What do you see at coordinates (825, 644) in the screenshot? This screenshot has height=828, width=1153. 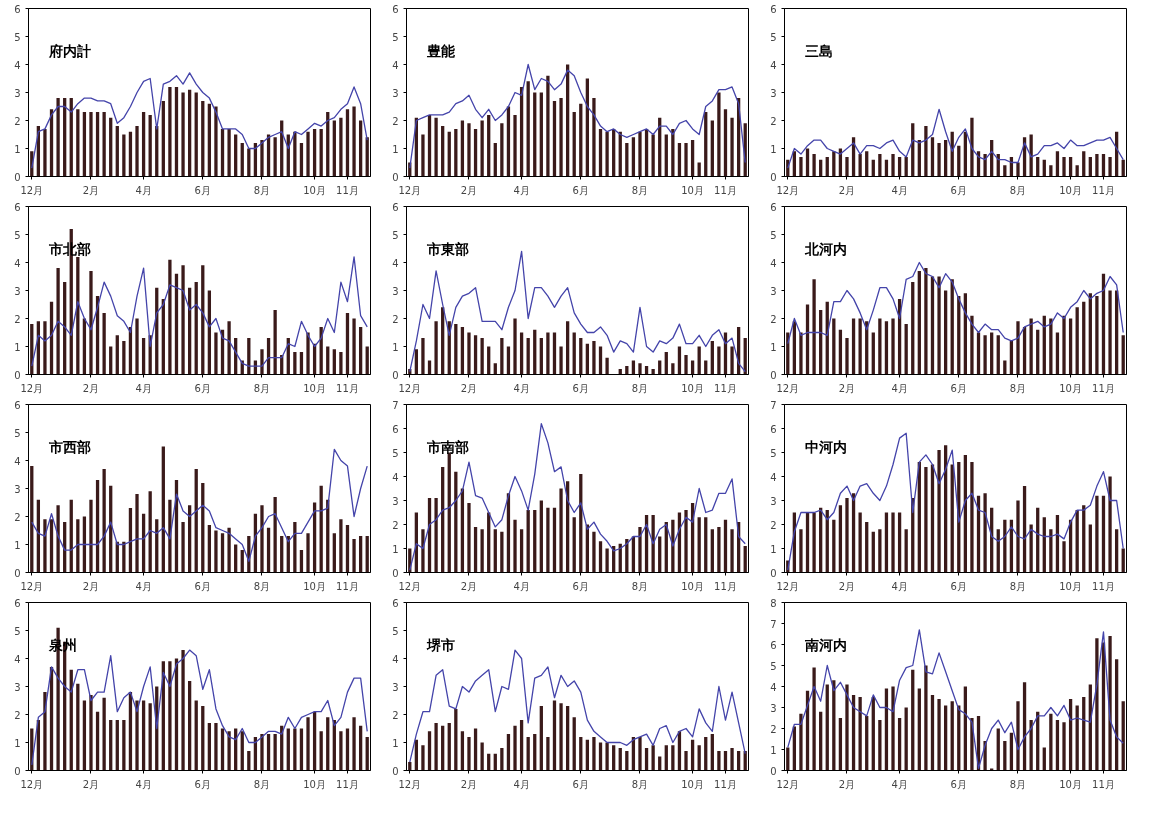 I see `text: 南河内` at bounding box center [825, 644].